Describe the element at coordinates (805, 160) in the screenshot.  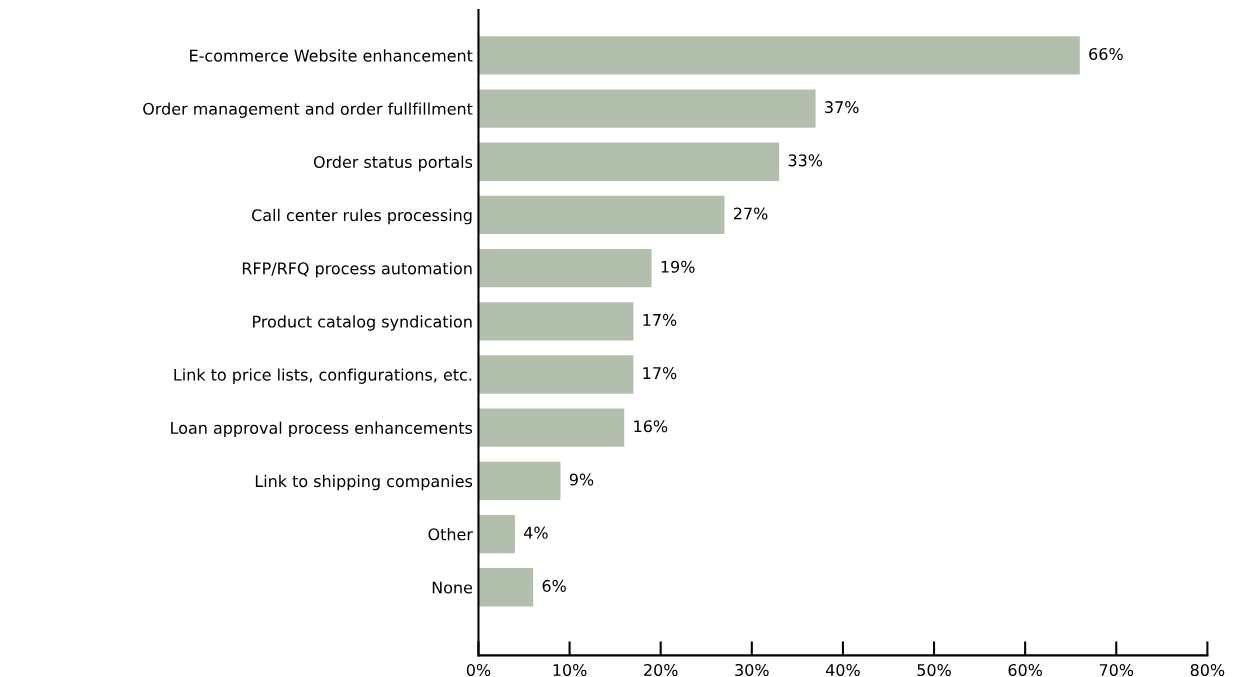
I see `data-label: 33%` at that location.